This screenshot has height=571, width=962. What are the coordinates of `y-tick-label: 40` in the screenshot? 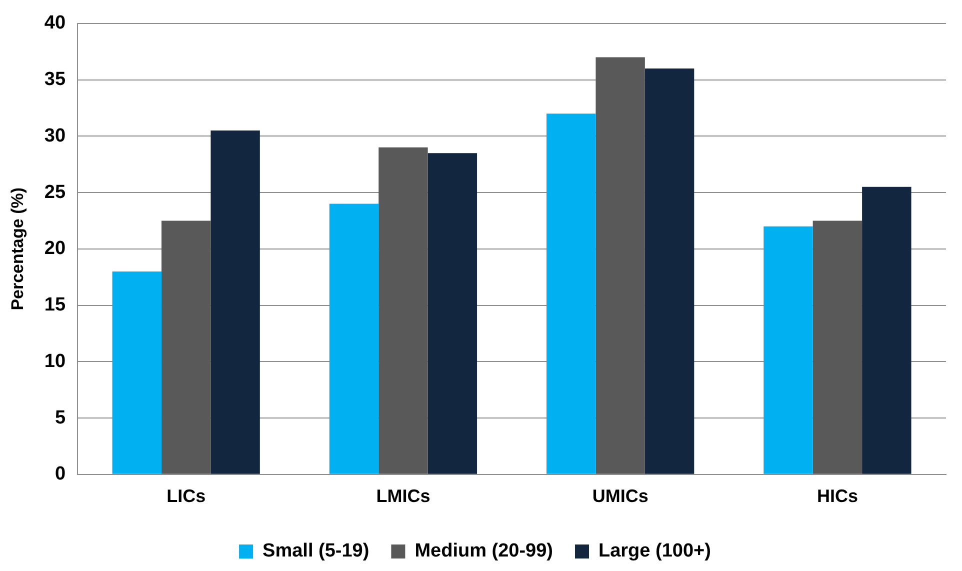 It's located at (55, 23).